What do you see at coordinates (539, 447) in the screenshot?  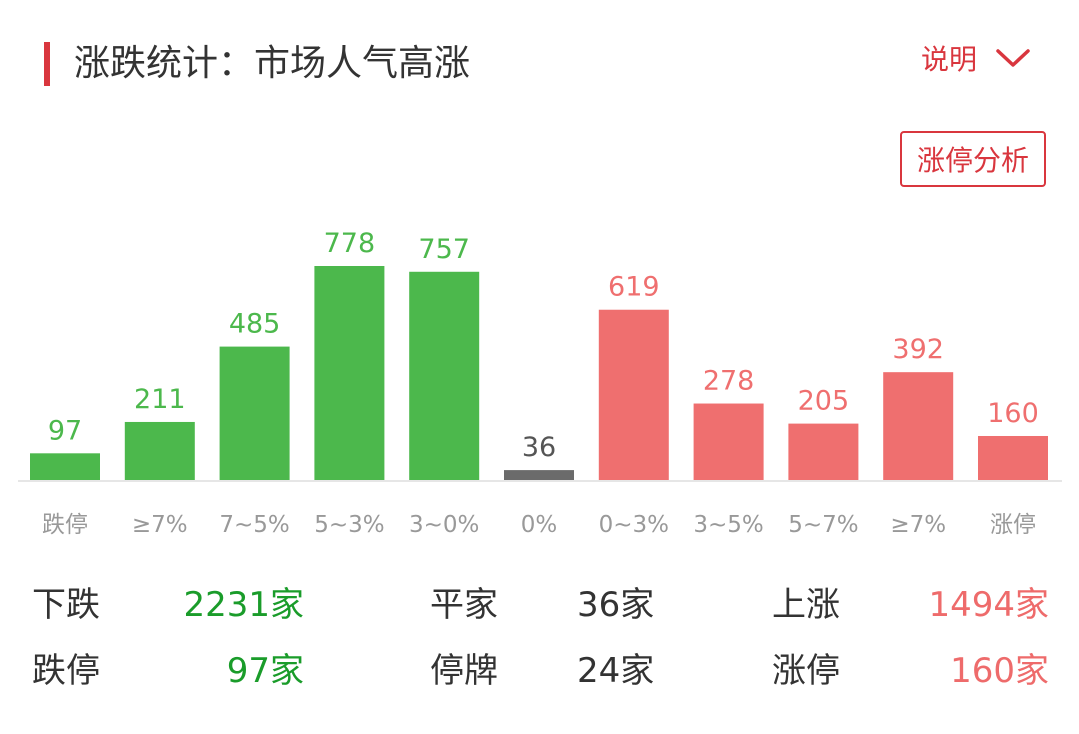 I see `bar-value-label-5: 36` at bounding box center [539, 447].